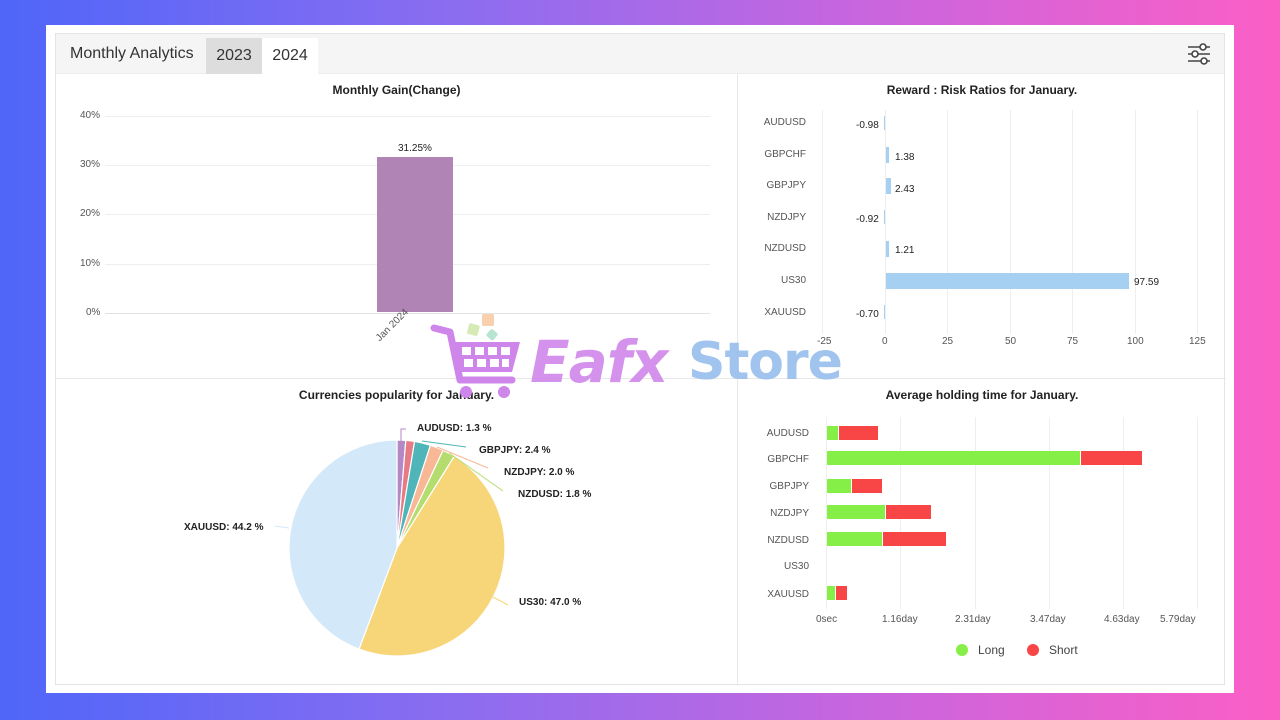  Describe the element at coordinates (991, 650) in the screenshot. I see `legend-label: Long` at that location.